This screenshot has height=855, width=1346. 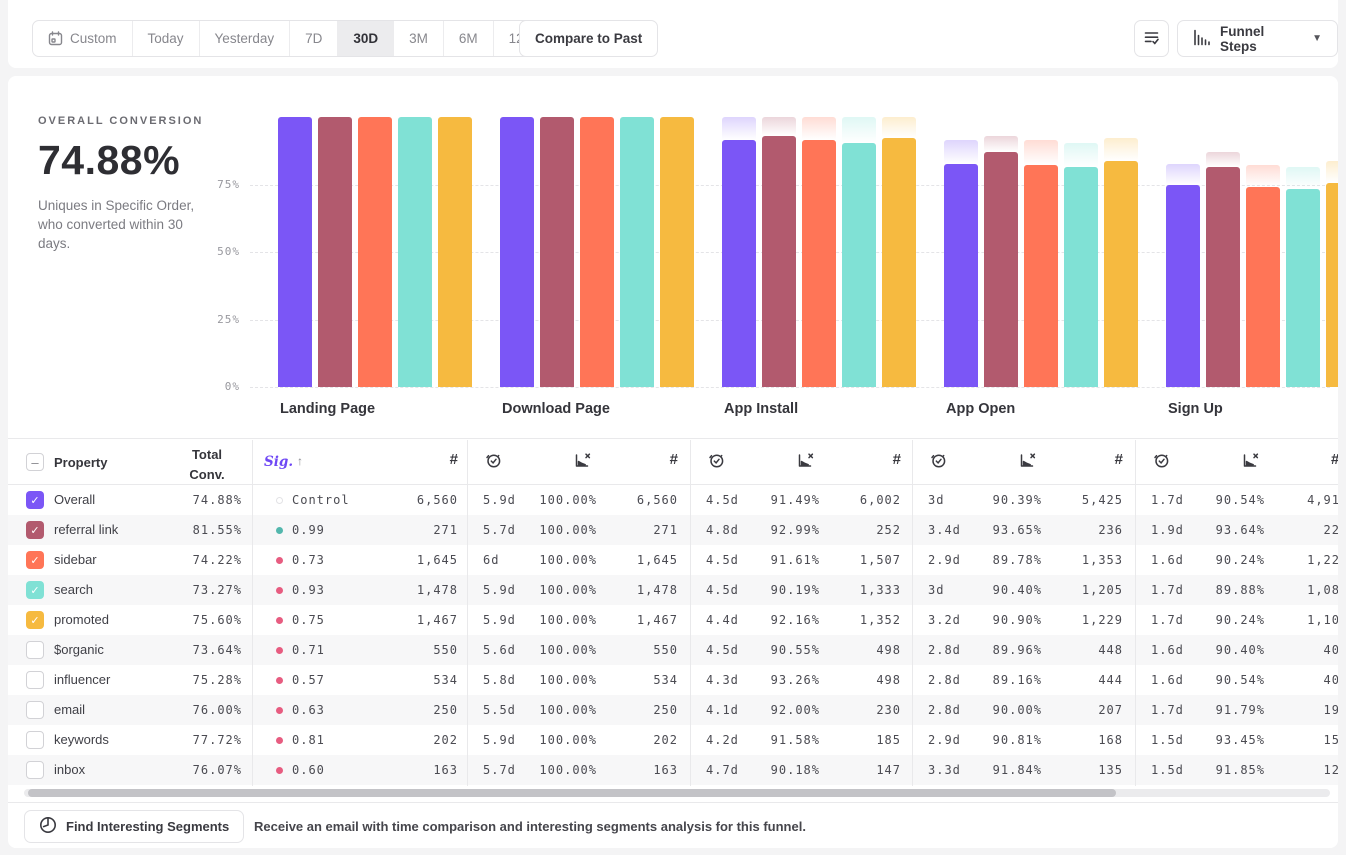 What do you see at coordinates (70, 709) in the screenshot?
I see `property-name: email` at bounding box center [70, 709].